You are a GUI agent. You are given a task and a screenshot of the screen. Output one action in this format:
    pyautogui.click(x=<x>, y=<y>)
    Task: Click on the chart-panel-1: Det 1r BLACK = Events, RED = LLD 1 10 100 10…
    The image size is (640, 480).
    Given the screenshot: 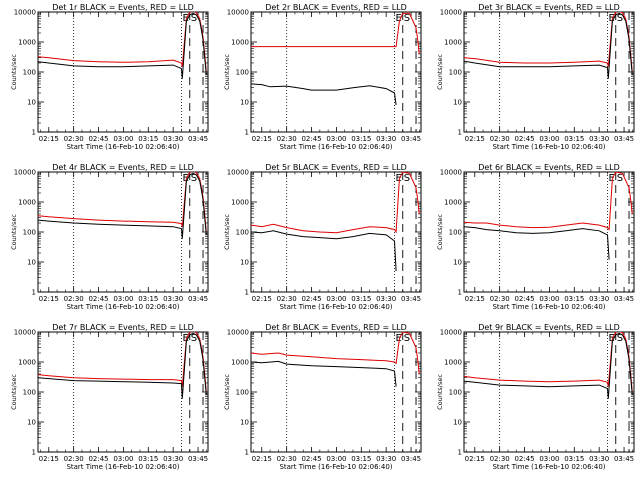 What is the action you would take?
    pyautogui.click(x=109, y=77)
    